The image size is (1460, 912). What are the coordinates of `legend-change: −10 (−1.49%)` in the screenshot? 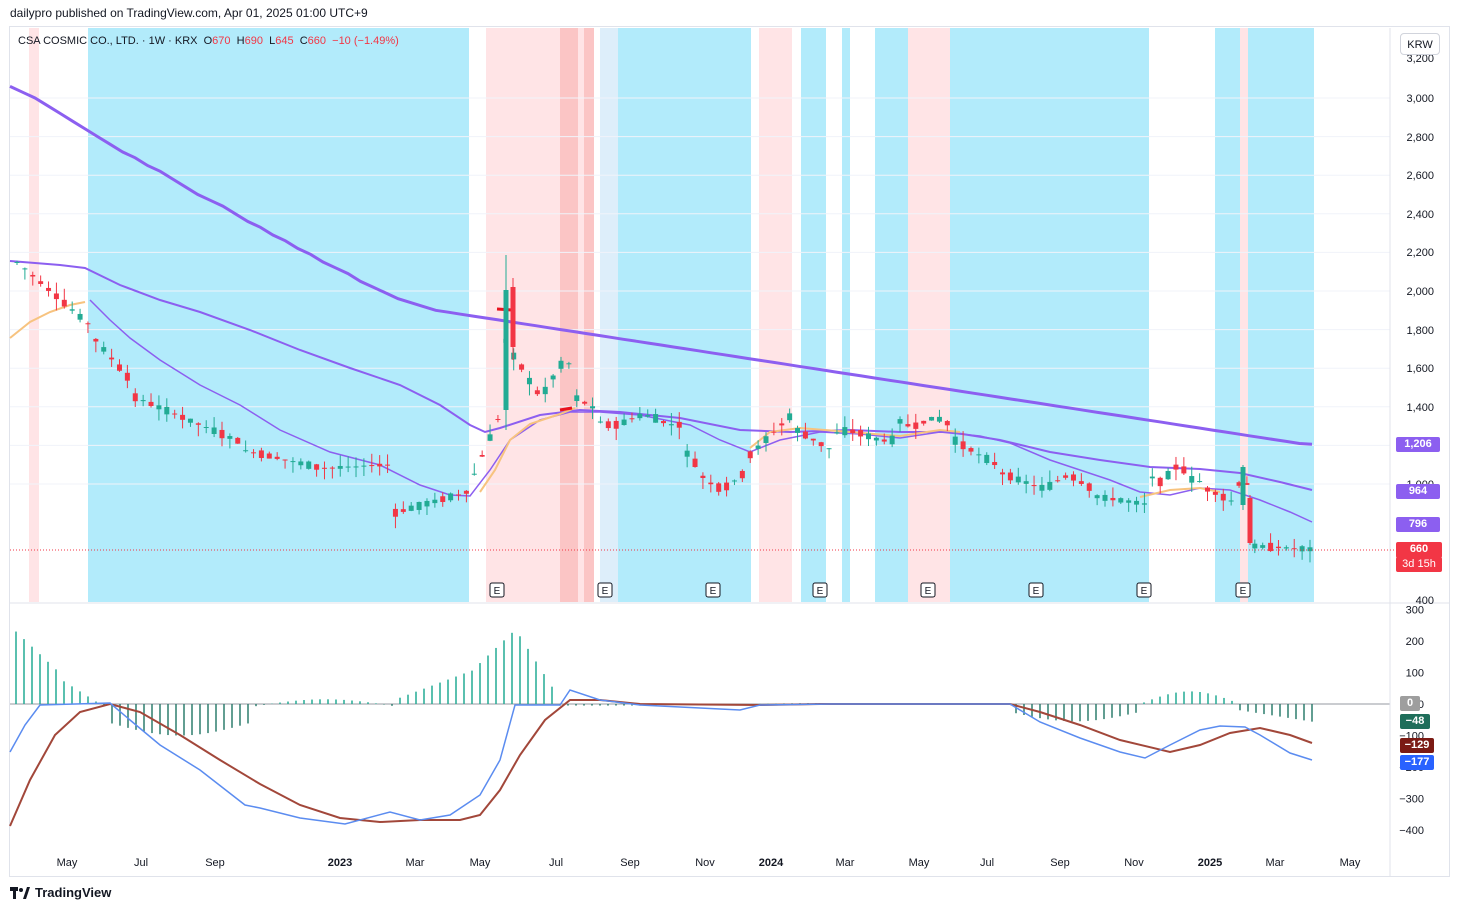 It's located at (365, 41).